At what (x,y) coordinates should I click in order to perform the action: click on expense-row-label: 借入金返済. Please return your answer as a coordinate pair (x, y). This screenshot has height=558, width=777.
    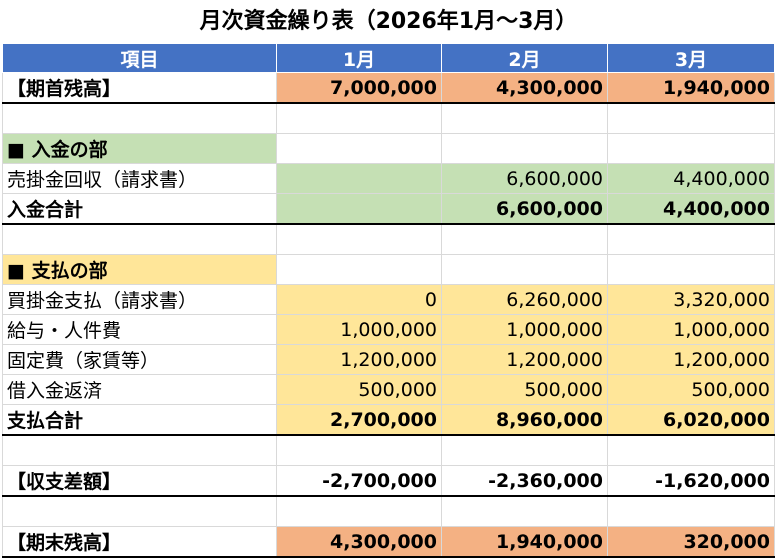
    Looking at the image, I should click on (139, 389).